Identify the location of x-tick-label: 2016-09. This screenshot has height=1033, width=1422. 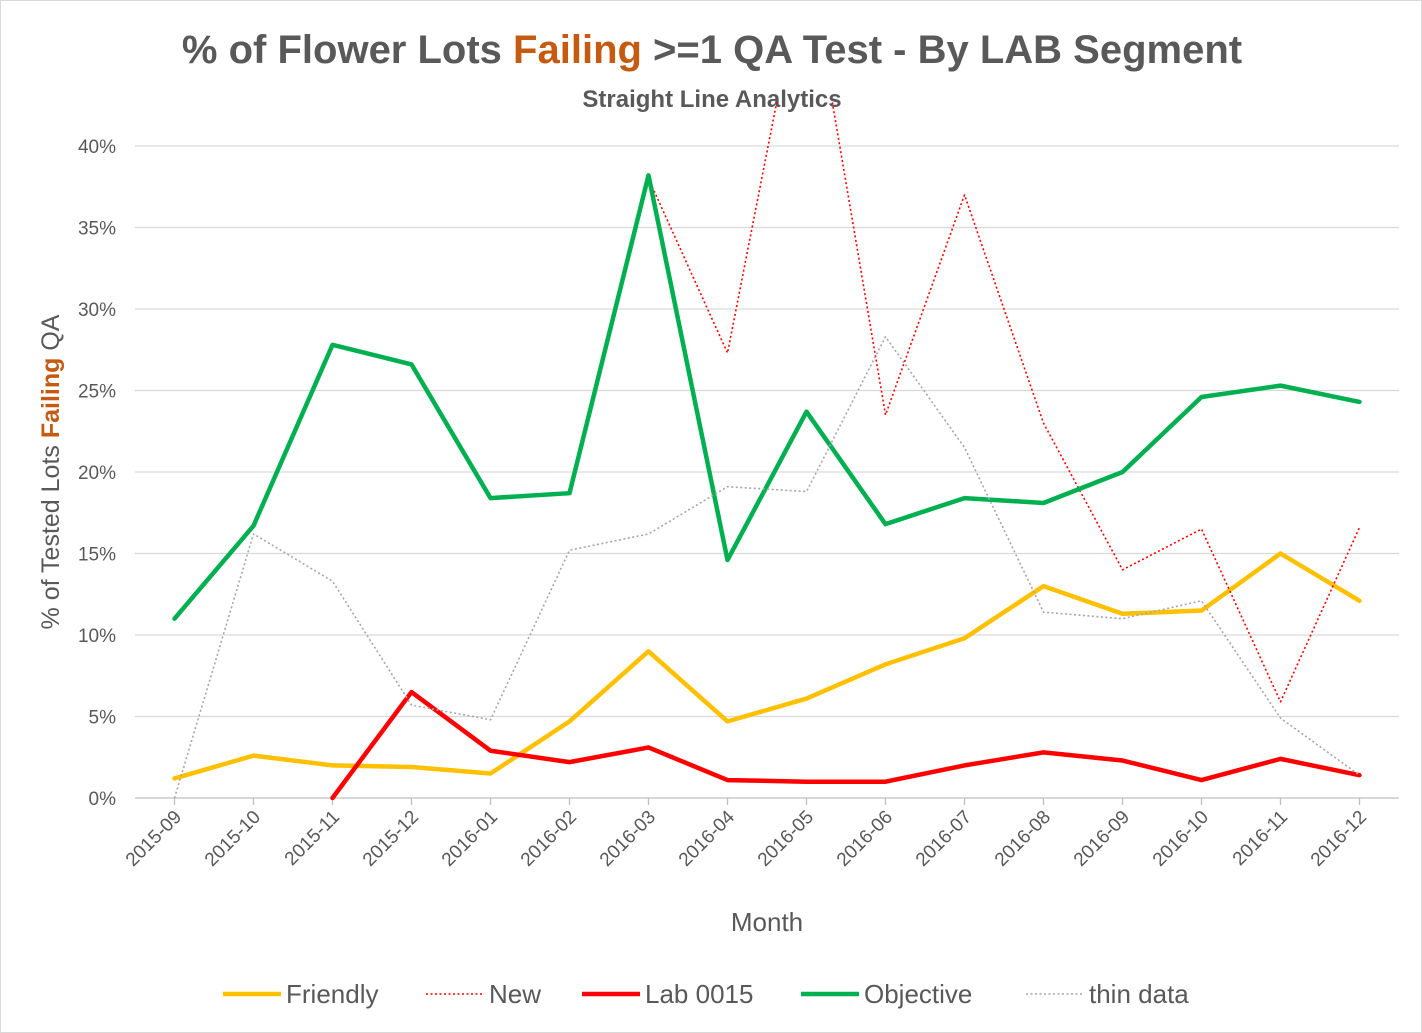
(1102, 839).